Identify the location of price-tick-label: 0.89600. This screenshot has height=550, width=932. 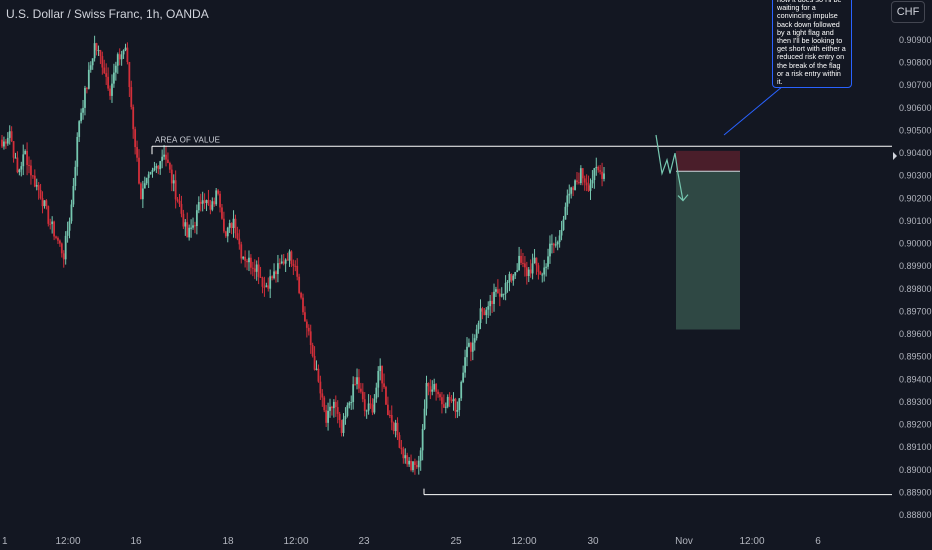
(915, 334).